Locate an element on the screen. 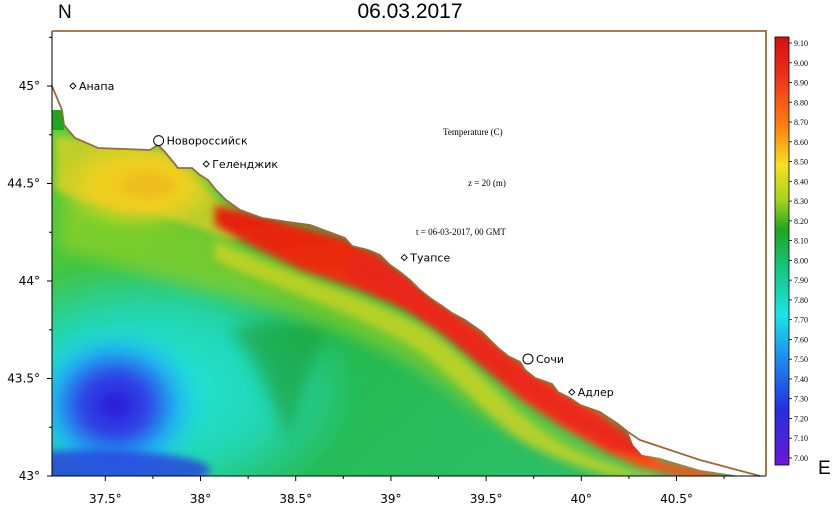 The height and width of the screenshot is (509, 833). y-tick-label: 44° is located at coordinates (29, 281).